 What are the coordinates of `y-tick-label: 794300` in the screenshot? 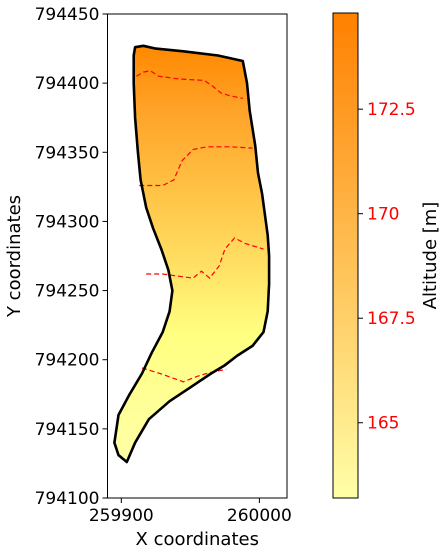 It's located at (67, 222).